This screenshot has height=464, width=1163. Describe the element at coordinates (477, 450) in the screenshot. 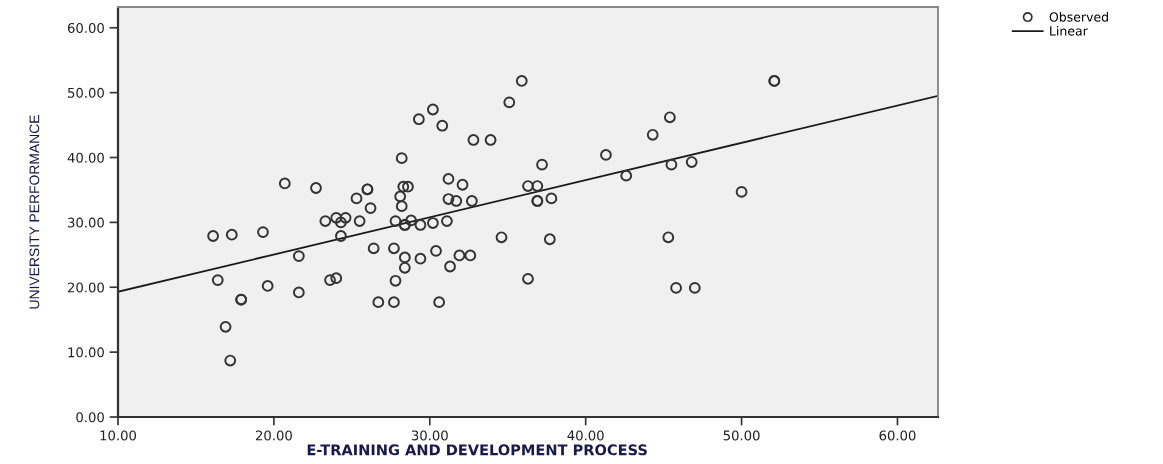

I see `x-axis-title: E-TRAINING AND DEVELOPMENT PROCESS` at that location.